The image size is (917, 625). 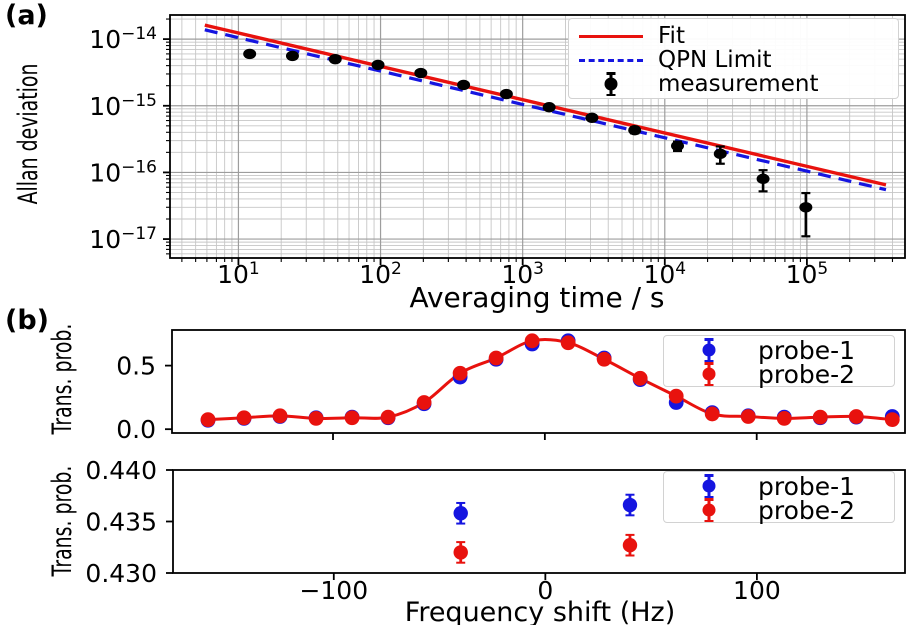 What do you see at coordinates (123, 39) in the screenshot?
I see `svg-text: 10⁻¹⁴` at bounding box center [123, 39].